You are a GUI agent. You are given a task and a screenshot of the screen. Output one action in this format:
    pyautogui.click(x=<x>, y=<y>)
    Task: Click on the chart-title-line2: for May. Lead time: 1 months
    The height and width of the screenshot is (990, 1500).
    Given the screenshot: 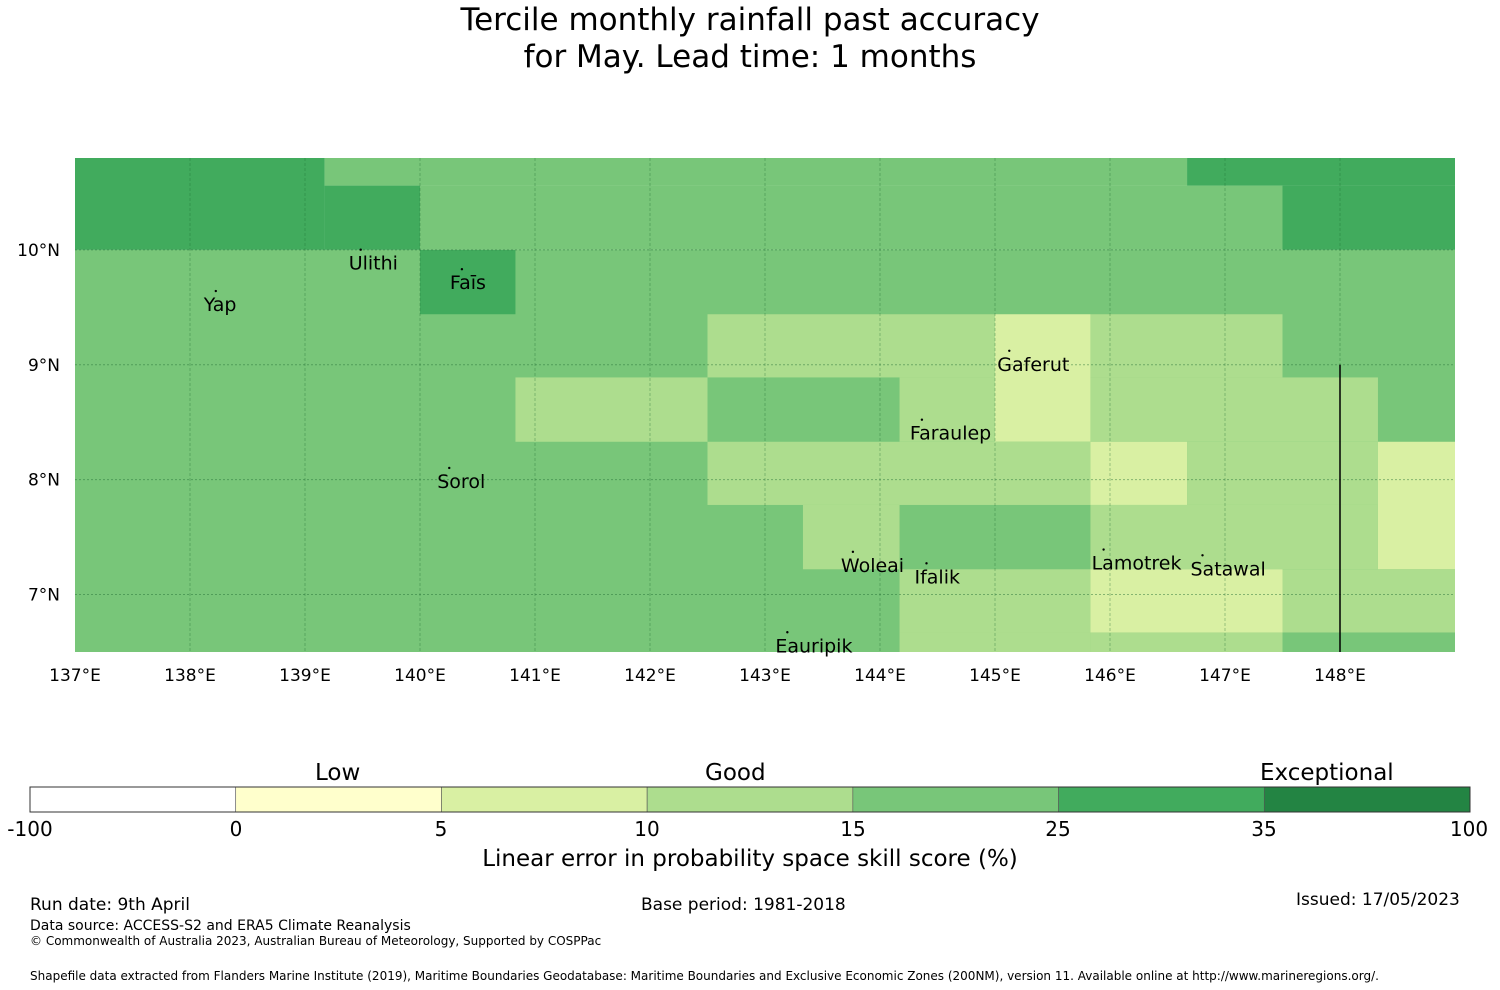 What is the action you would take?
    pyautogui.click(x=750, y=57)
    